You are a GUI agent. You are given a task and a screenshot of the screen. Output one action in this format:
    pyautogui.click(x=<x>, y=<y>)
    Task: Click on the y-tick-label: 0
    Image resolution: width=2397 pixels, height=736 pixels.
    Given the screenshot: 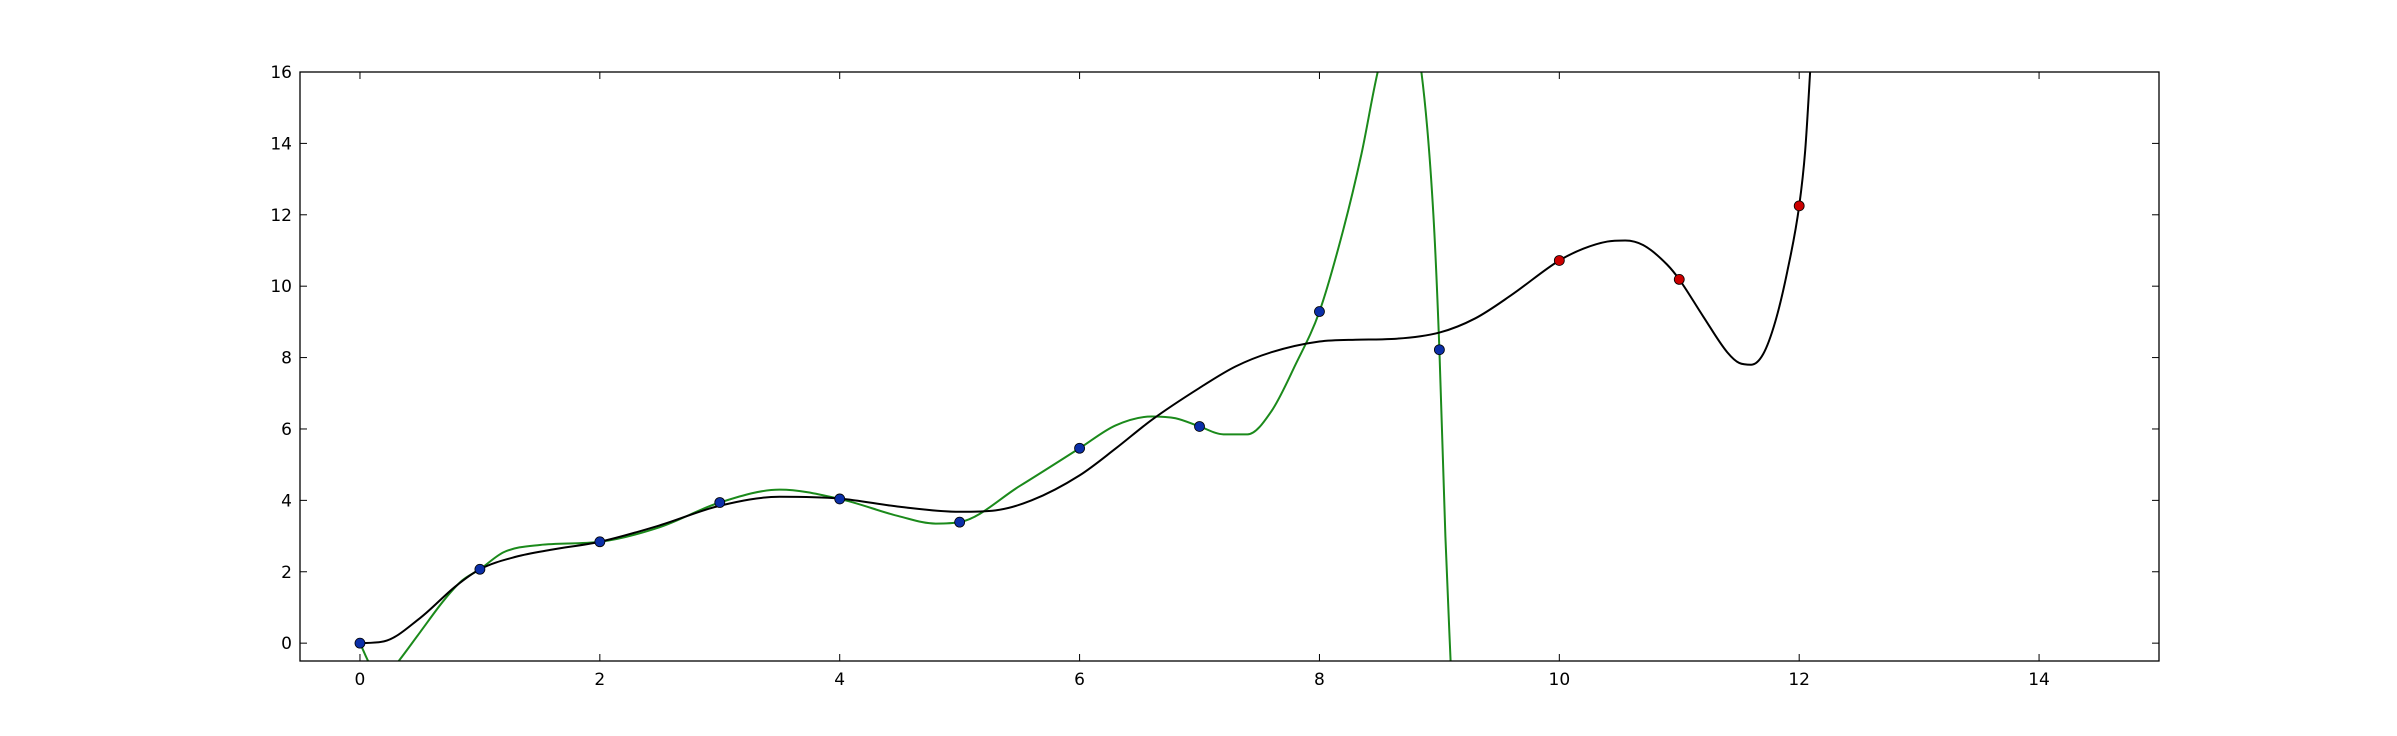 What is the action you would take?
    pyautogui.click(x=286, y=644)
    